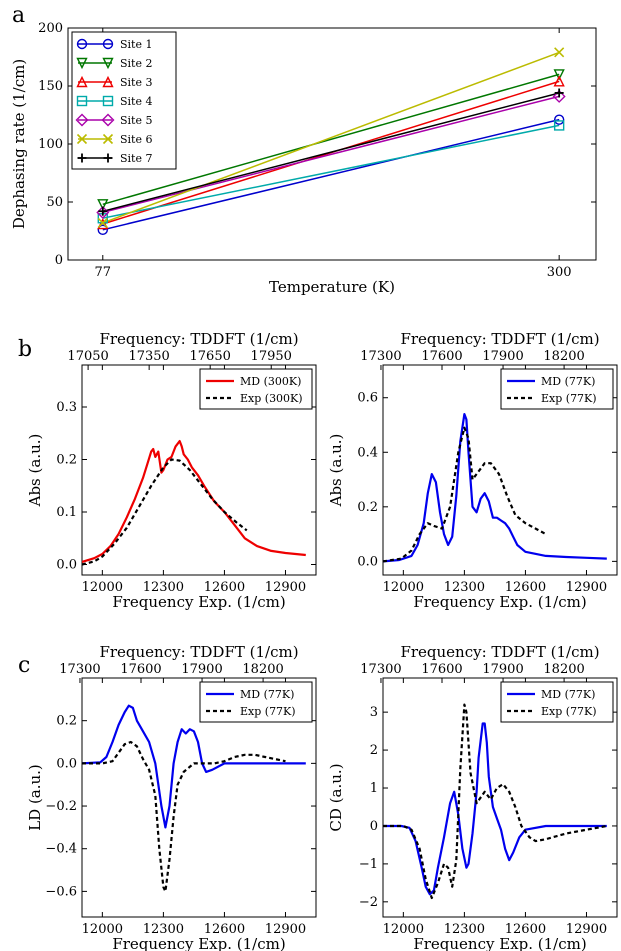  I want to click on y-tick-label: 0.2, so click(66, 721).